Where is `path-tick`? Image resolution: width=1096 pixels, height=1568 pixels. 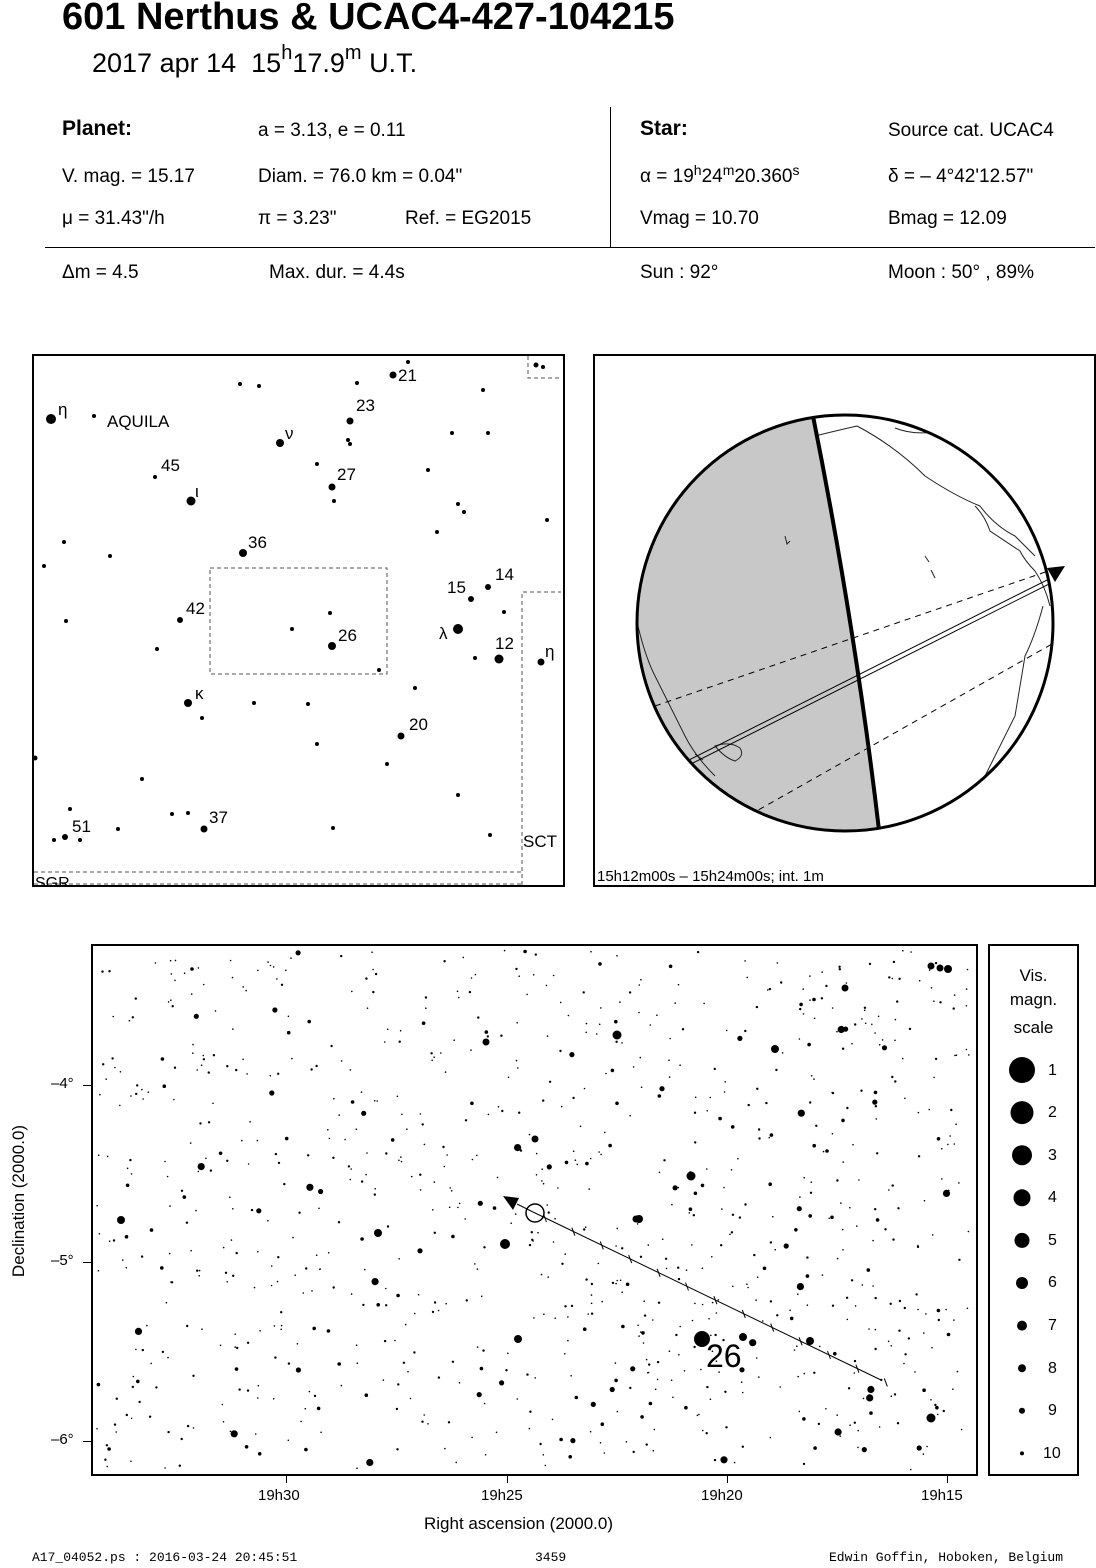 path-tick is located at coordinates (857, 1368).